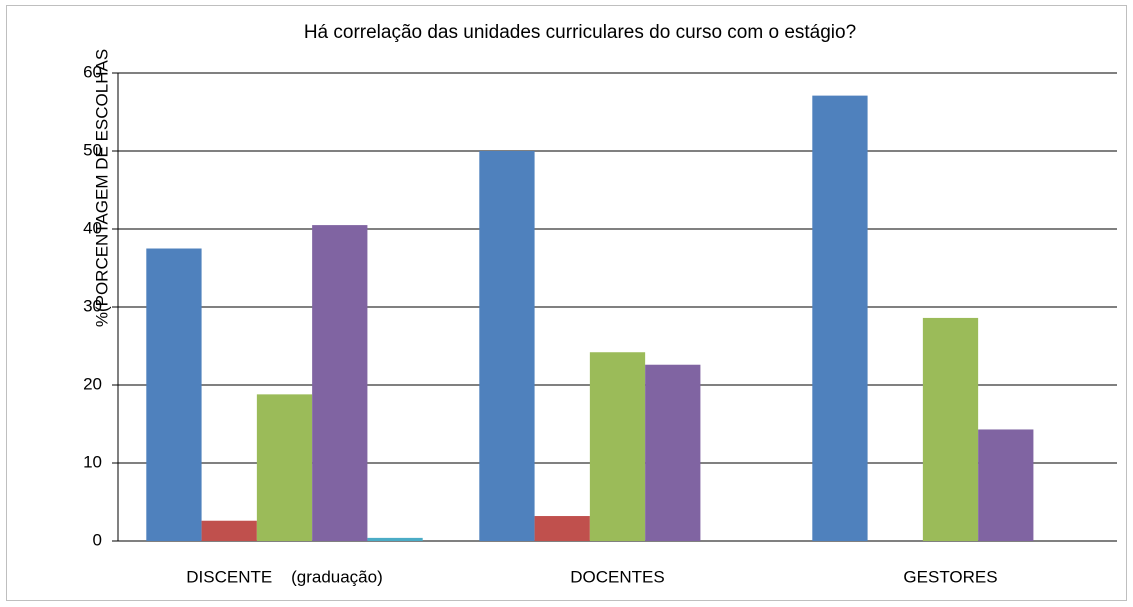 This screenshot has width=1133, height=607. I want to click on x-tick-label: DOCENTES, so click(617, 576).